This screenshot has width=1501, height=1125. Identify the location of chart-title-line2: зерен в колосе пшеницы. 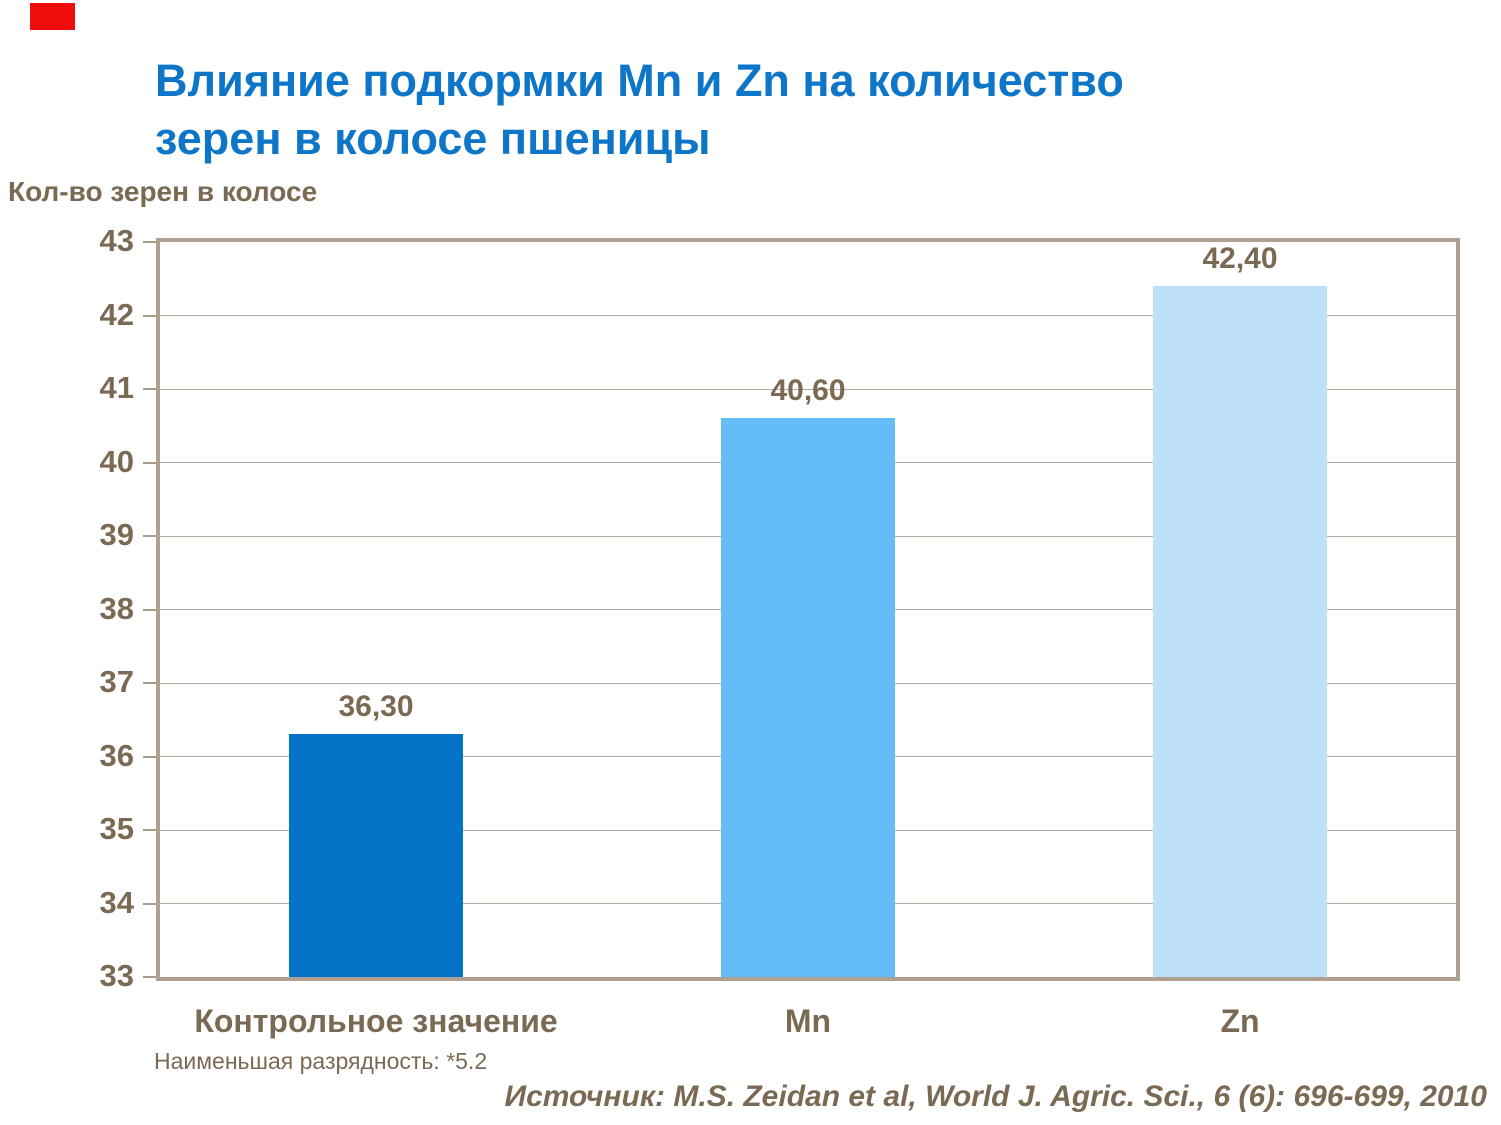
(433, 138).